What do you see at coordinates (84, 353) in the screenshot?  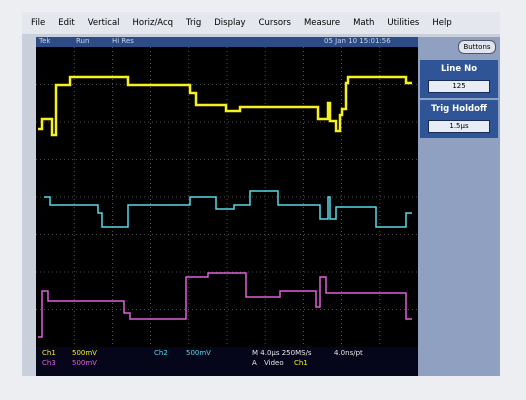 I see `ch1-scale: 500mV` at bounding box center [84, 353].